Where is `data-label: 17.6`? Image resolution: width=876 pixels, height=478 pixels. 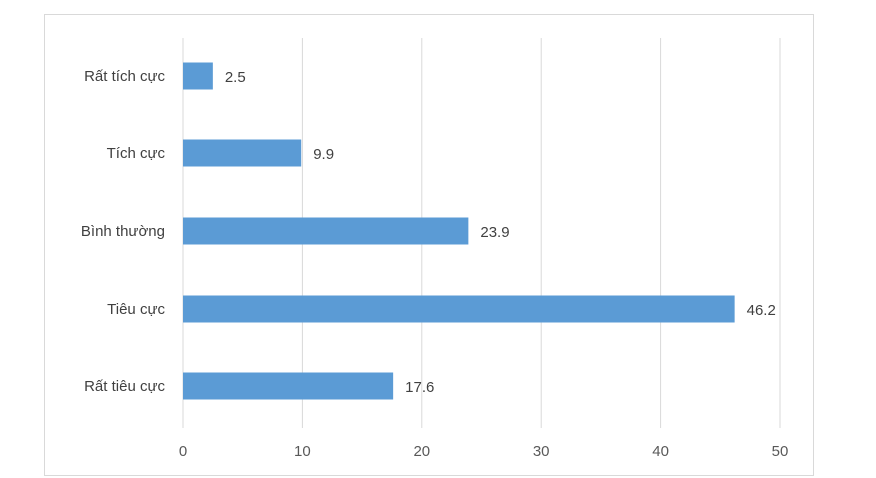 data-label: 17.6 is located at coordinates (419, 387).